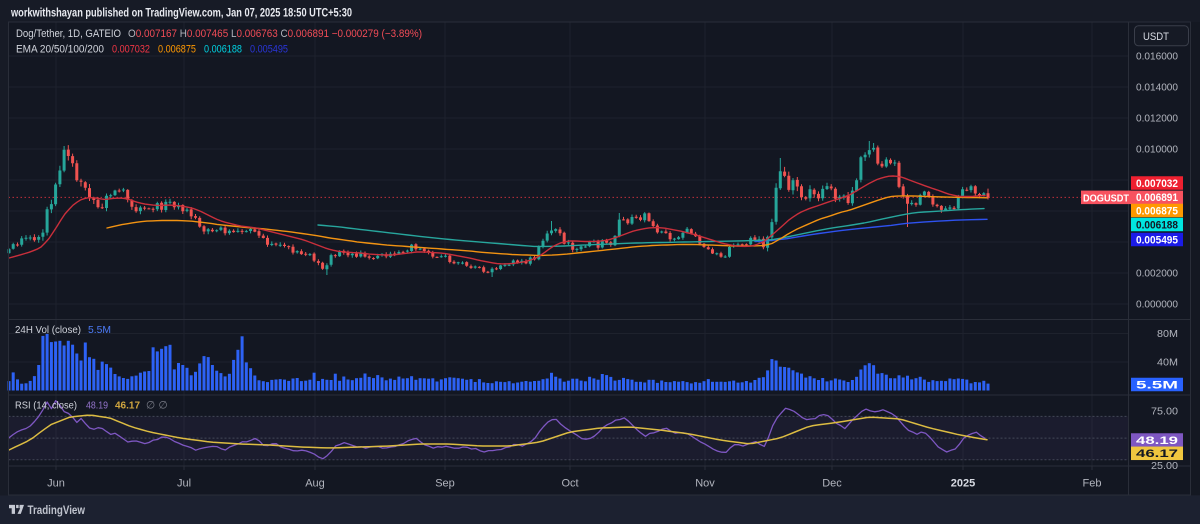 This screenshot has height=524, width=1200. I want to click on svg-text: TradingView, so click(57, 510).